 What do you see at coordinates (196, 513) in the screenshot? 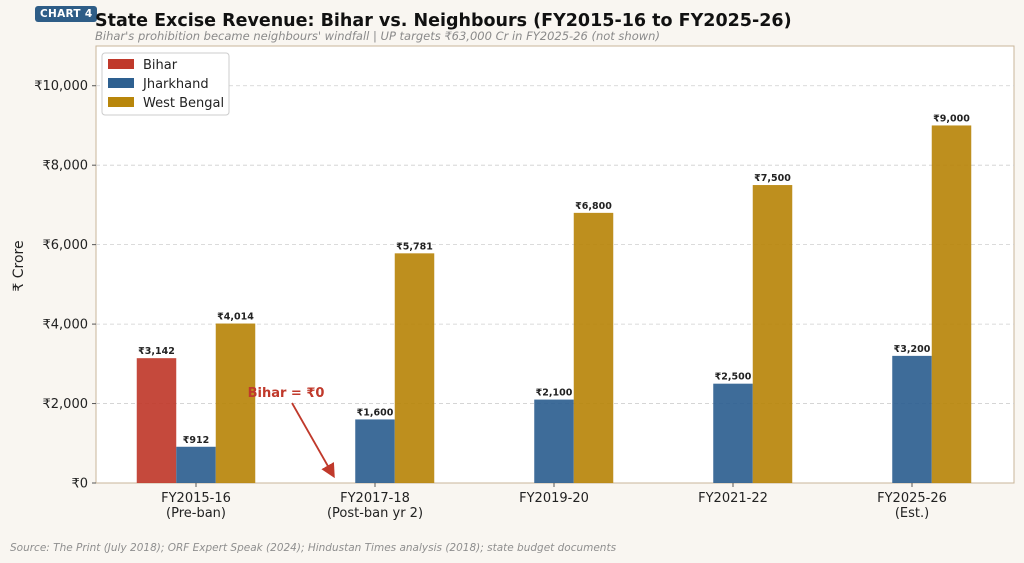
I see `x-tick-label: (Pre-ban)` at bounding box center [196, 513].